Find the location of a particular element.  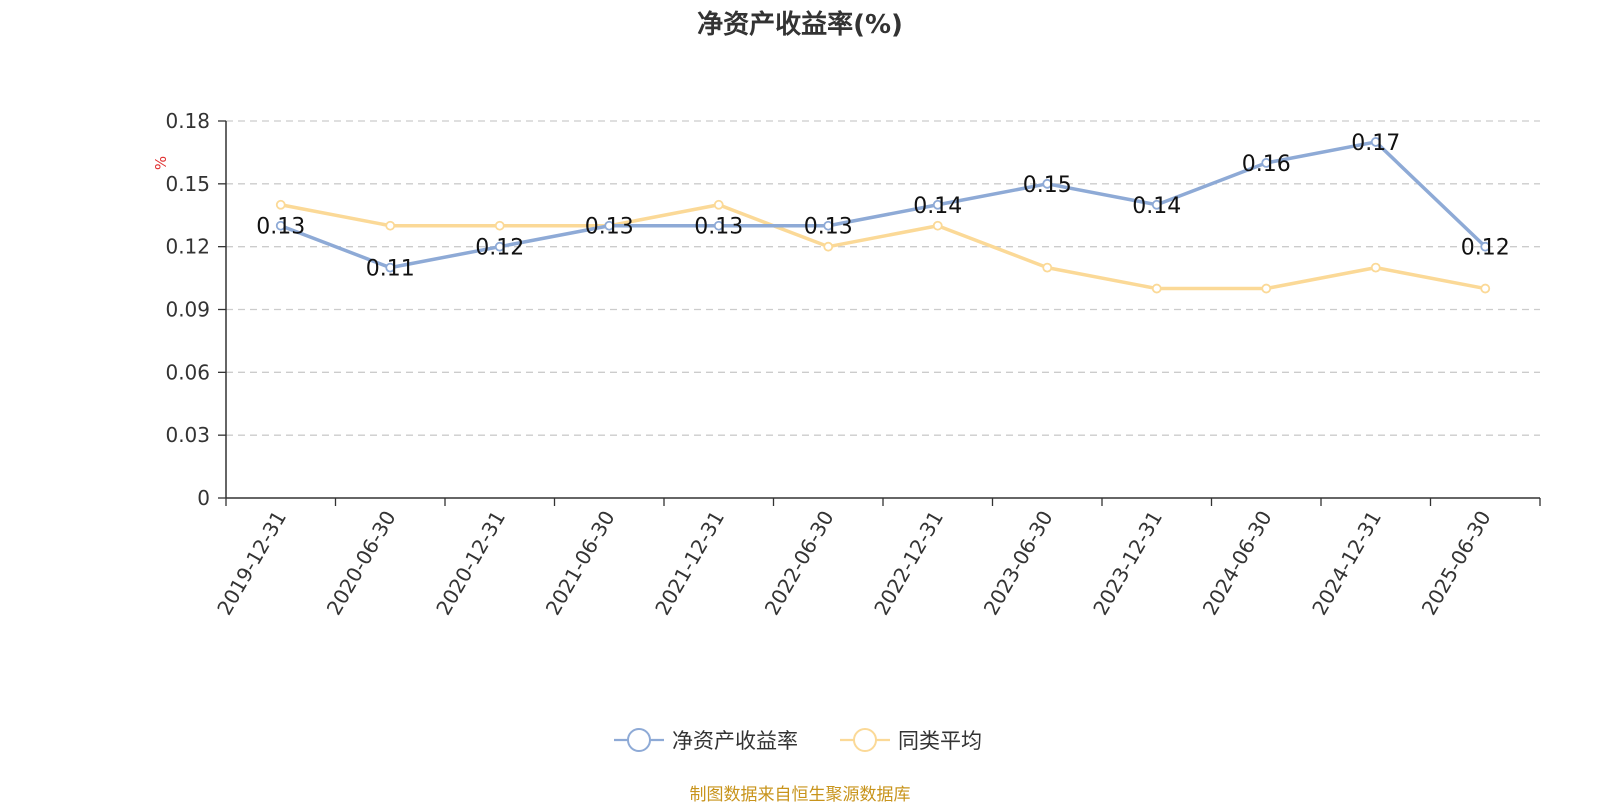

legend-label: 净资产收益率 is located at coordinates (735, 741).